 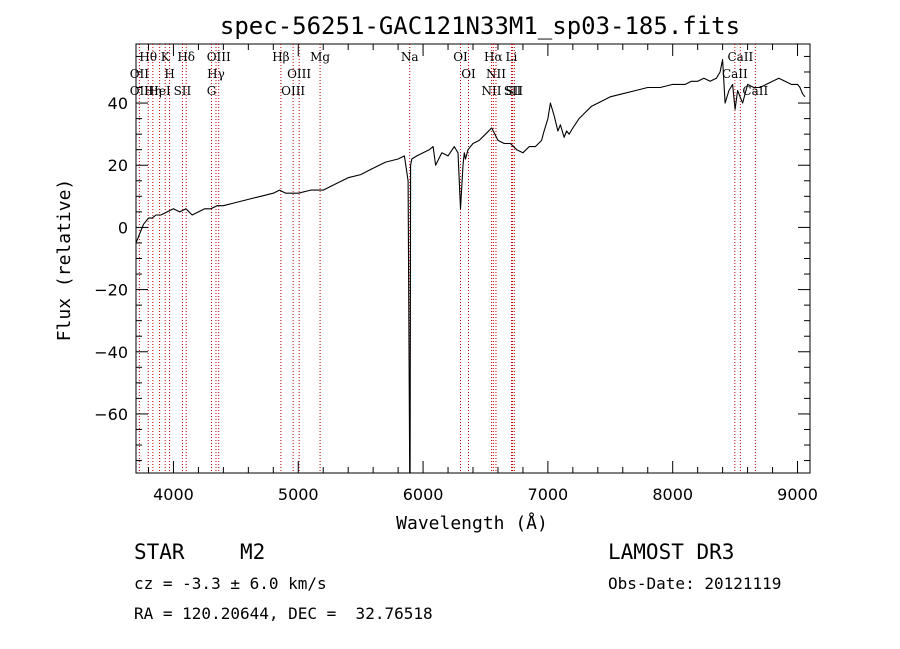 What do you see at coordinates (298, 494) in the screenshot?
I see `x-tick-label: 5000` at bounding box center [298, 494].